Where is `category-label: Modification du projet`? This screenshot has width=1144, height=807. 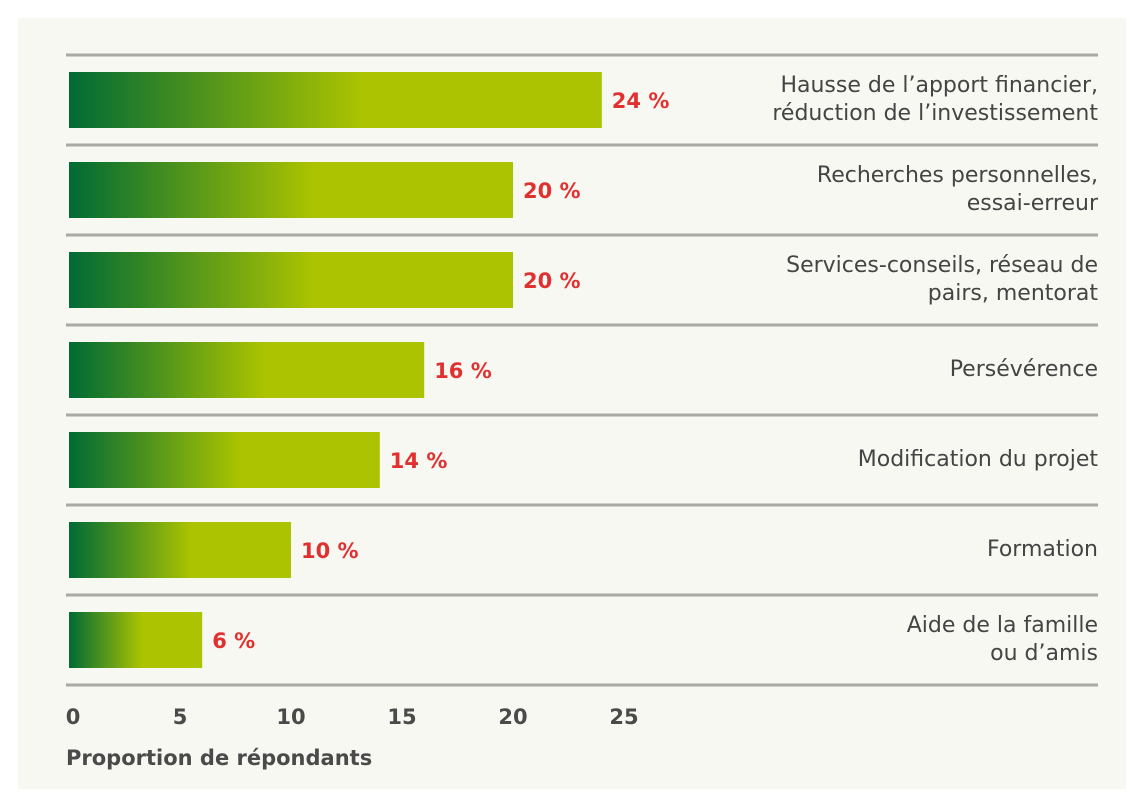
category-label: Modification du projet is located at coordinates (977, 459).